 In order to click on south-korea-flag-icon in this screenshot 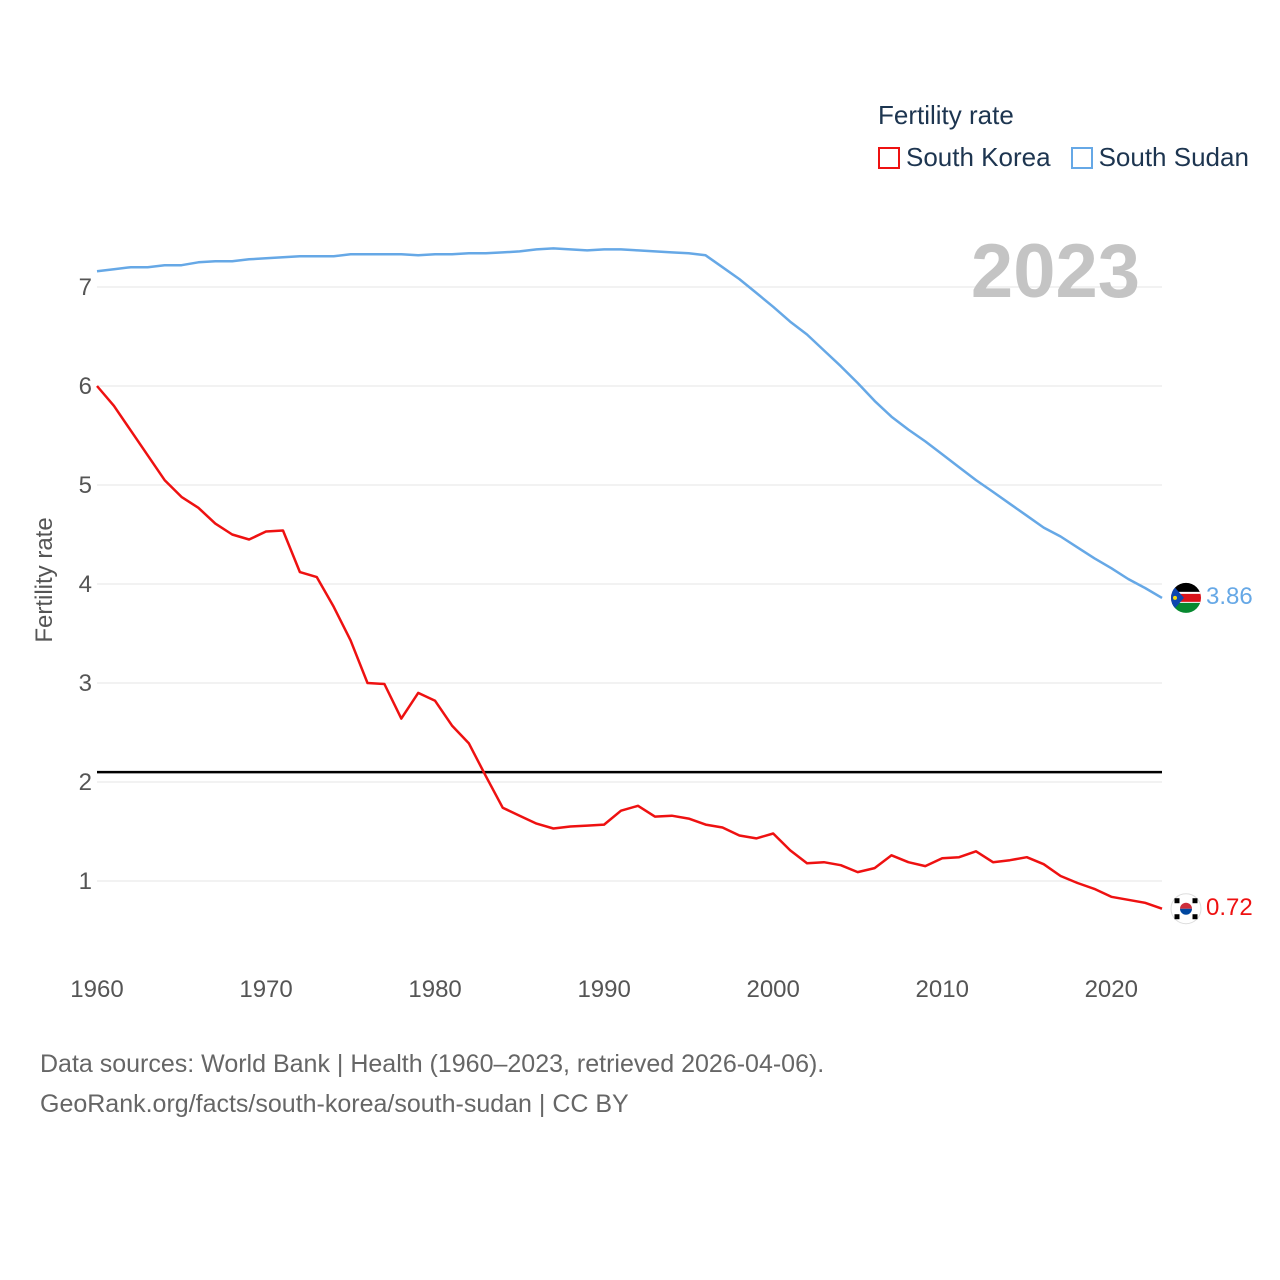, I will do `click(1186, 909)`.